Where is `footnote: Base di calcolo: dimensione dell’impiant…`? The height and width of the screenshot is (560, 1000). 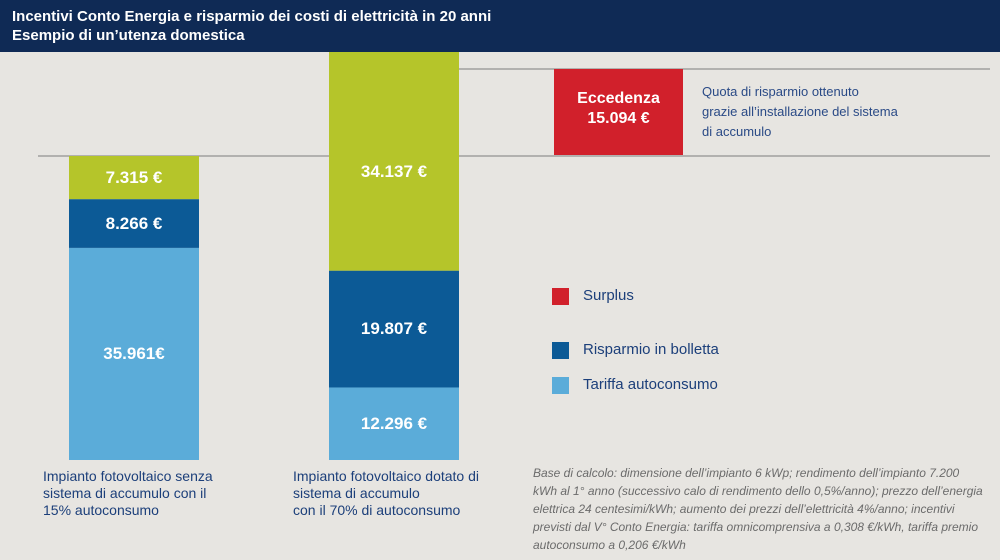 footnote: Base di calcolo: dimensione dell’impiant… is located at coordinates (758, 509).